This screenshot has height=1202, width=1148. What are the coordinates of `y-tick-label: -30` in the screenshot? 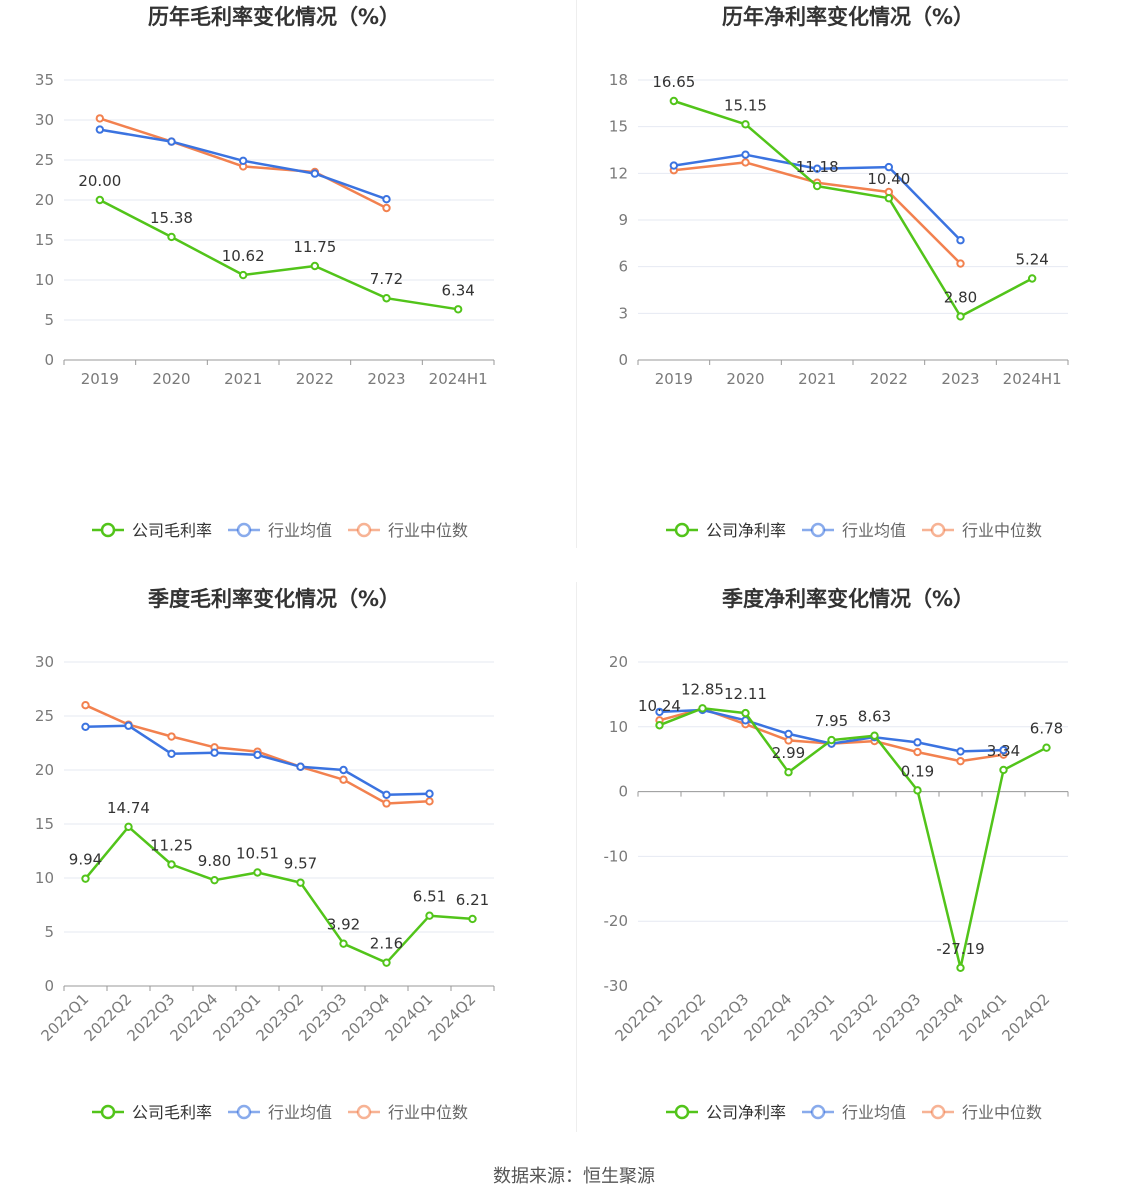 It's located at (616, 986).